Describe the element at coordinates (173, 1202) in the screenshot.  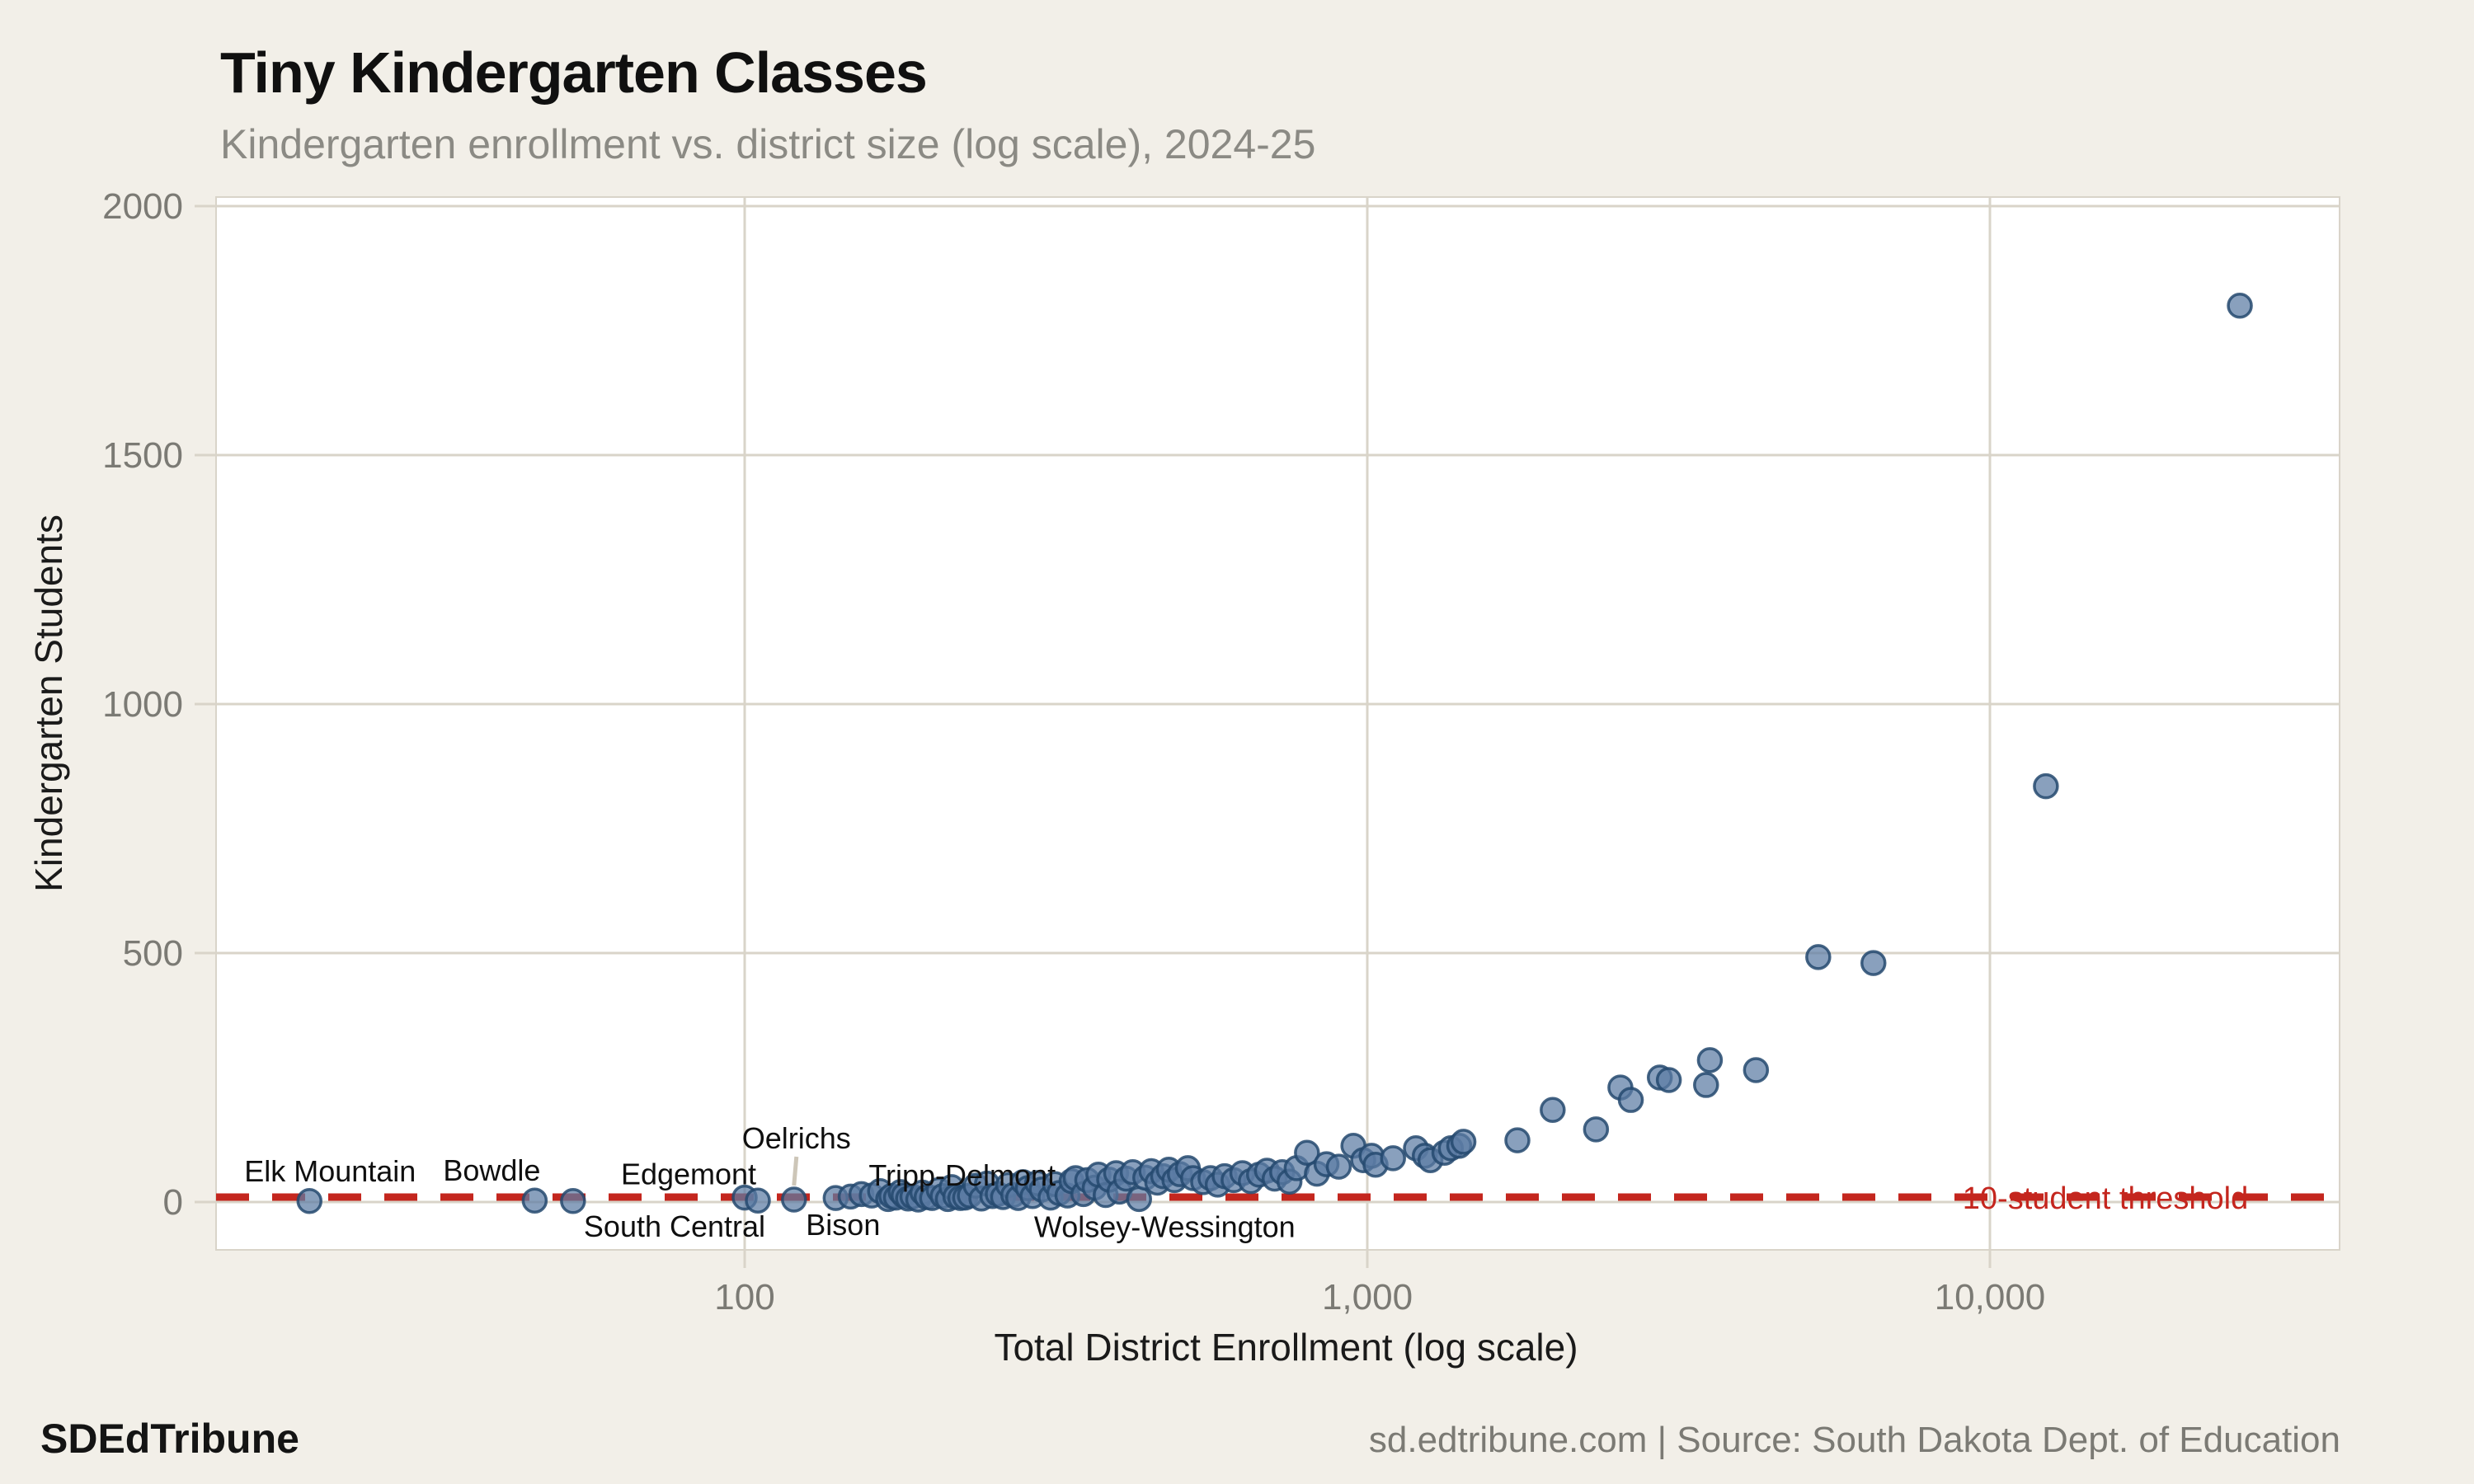
I see `tick-label-y-0: 0` at that location.